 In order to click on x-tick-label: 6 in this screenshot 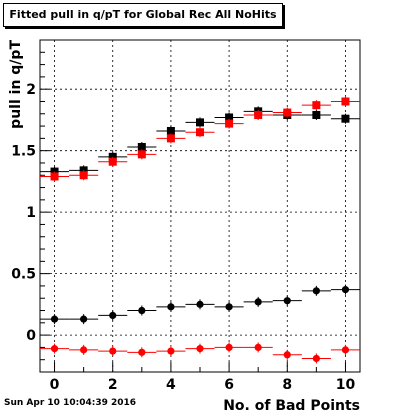, I will do `click(229, 385)`.